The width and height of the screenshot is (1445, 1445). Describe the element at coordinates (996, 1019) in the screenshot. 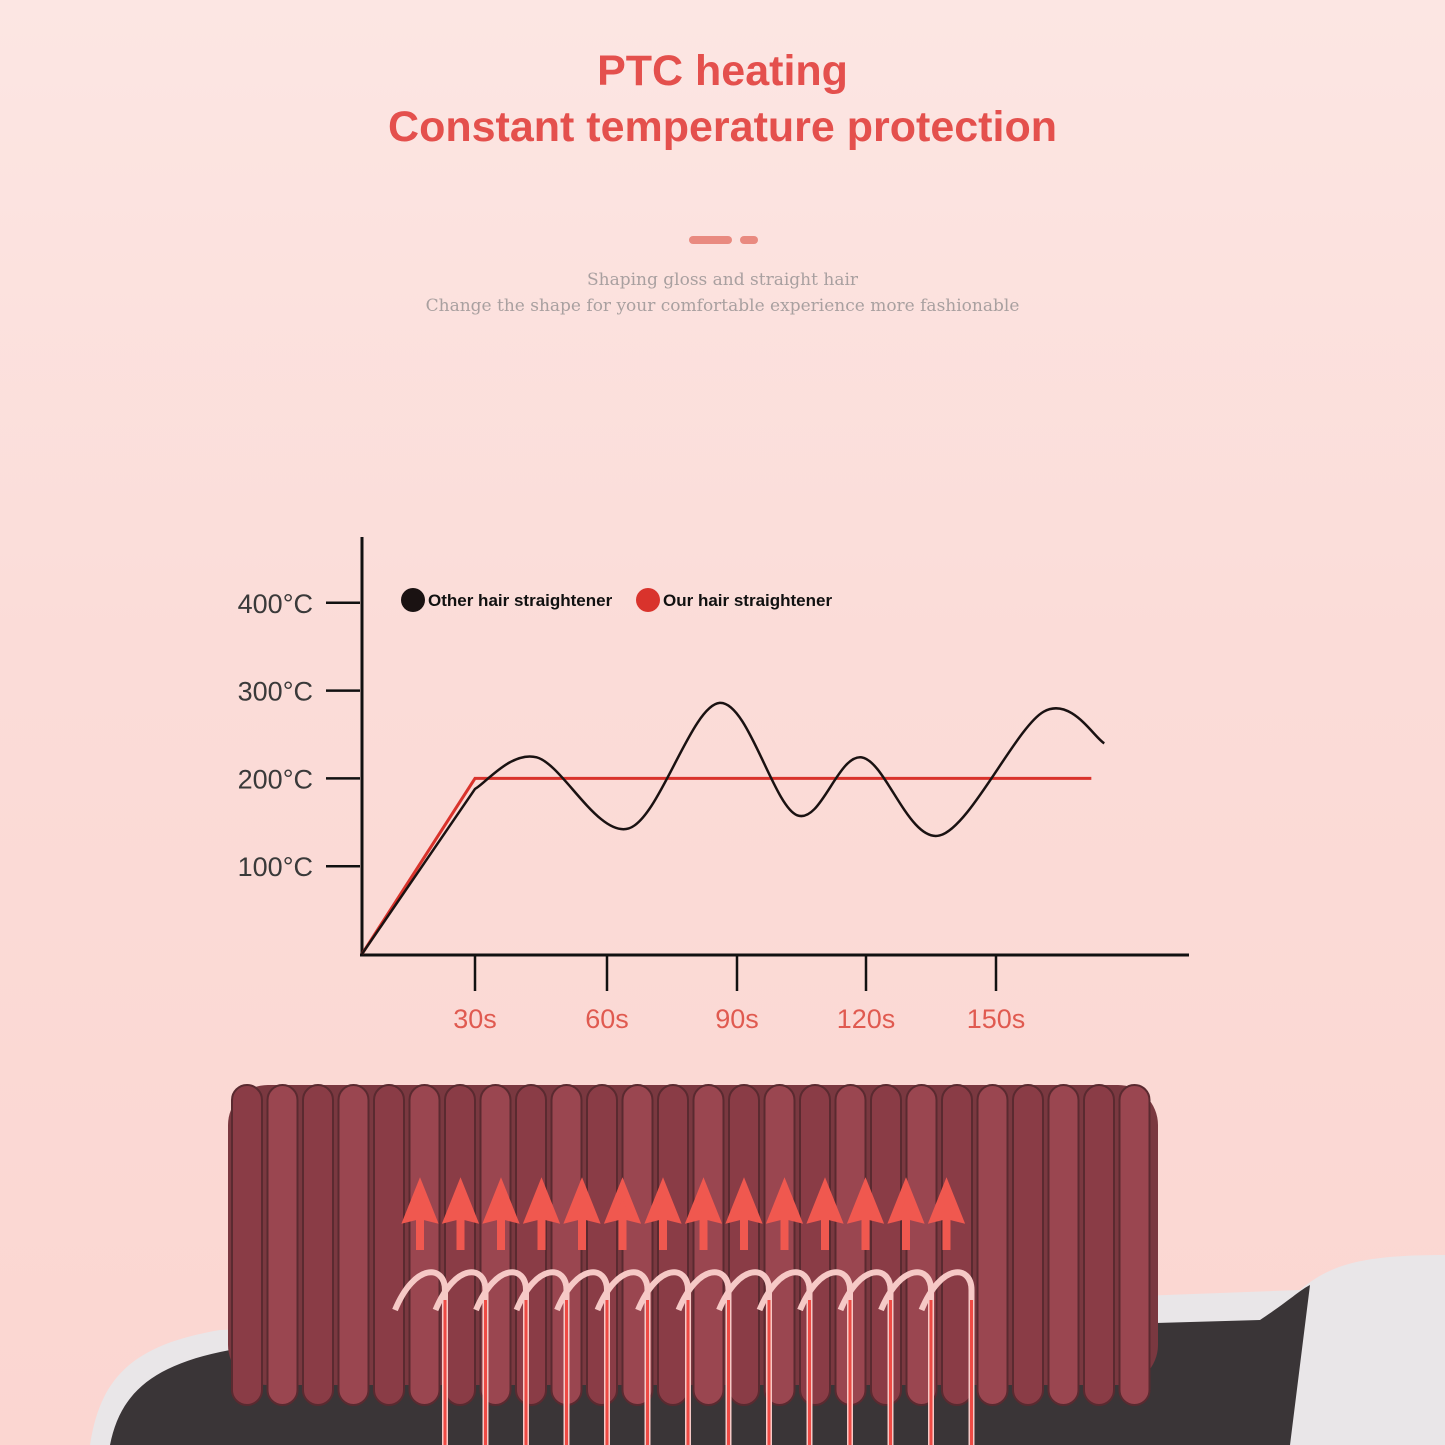

I see `x-tick-label: 150s` at that location.